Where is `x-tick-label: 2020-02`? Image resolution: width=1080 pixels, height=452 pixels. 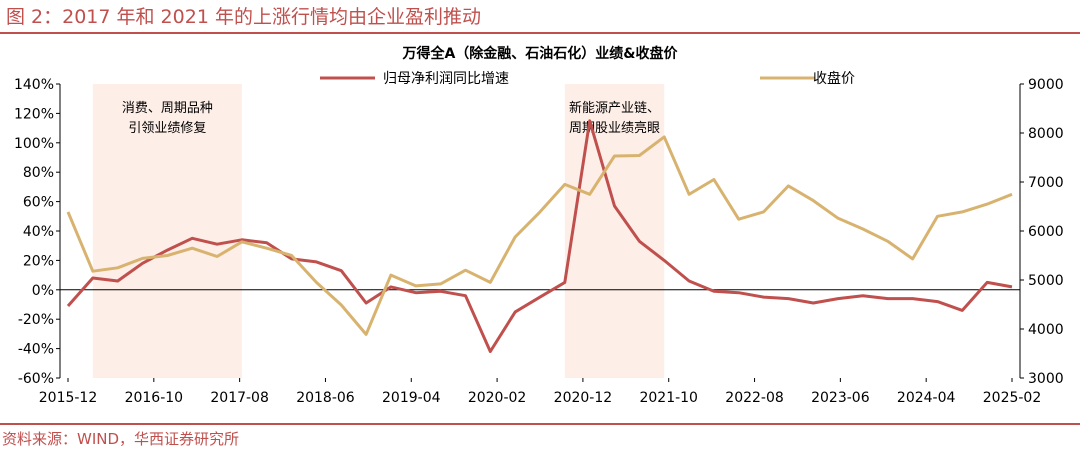 x-tick-label: 2020-02 is located at coordinates (497, 398).